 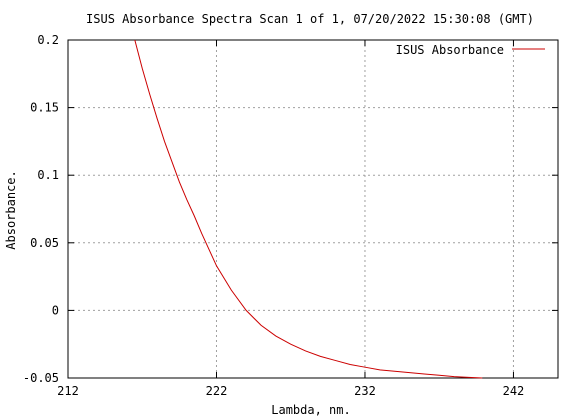 I want to click on y-tick-label-0.1: 0.1, so click(x=48, y=175).